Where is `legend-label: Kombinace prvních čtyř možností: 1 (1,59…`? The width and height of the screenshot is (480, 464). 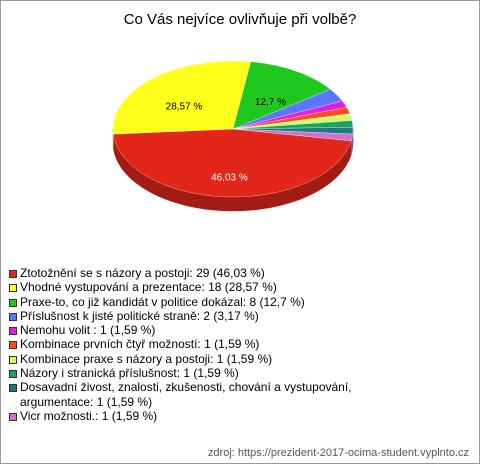
legend-label: Kombinace prvních čtyř možností: 1 (1,59… is located at coordinates (140, 344).